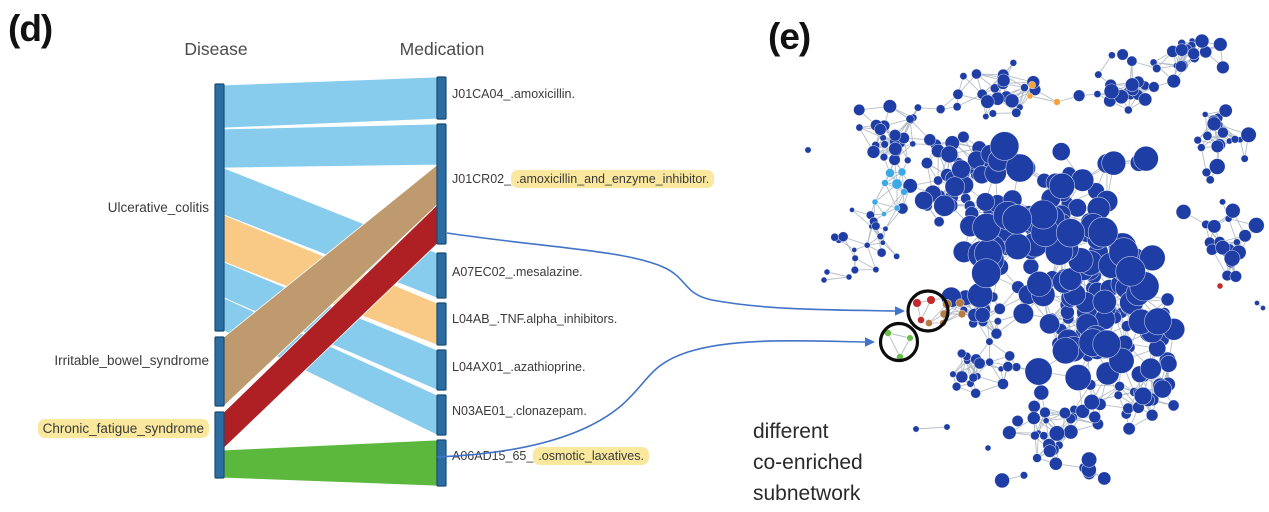 This screenshot has width=1269, height=512. What do you see at coordinates (808, 150) in the screenshot?
I see `network-node-isolated-blue` at bounding box center [808, 150].